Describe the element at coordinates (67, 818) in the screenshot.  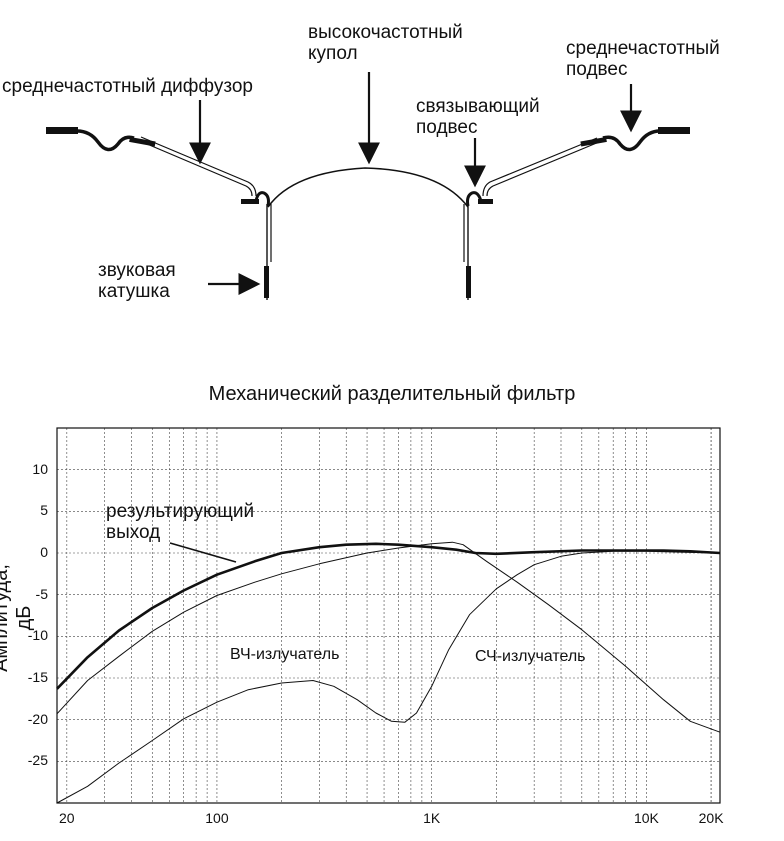
I see `x-tick-label: 20` at that location.